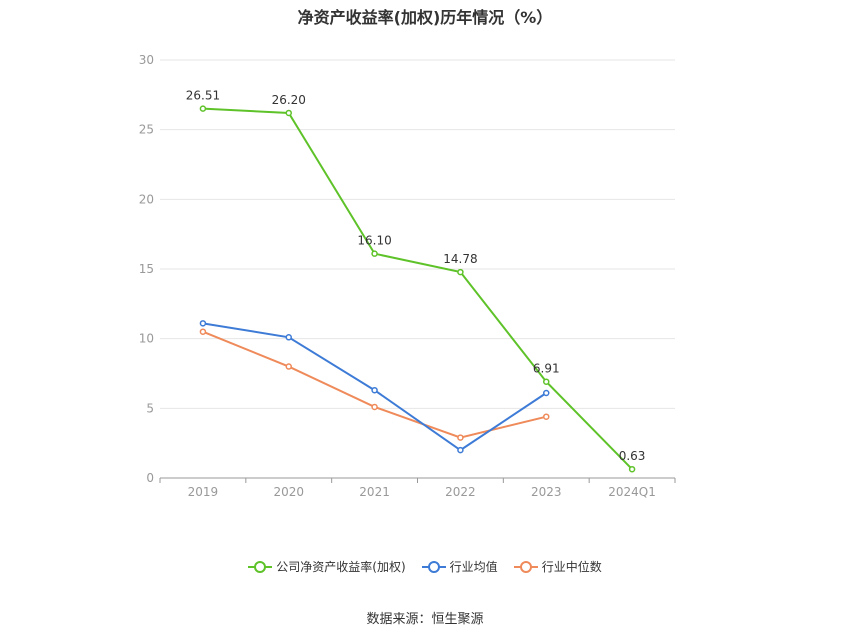 This screenshot has width=850, height=637. Describe the element at coordinates (374, 492) in the screenshot. I see `x-tick-label: 2021` at that location.